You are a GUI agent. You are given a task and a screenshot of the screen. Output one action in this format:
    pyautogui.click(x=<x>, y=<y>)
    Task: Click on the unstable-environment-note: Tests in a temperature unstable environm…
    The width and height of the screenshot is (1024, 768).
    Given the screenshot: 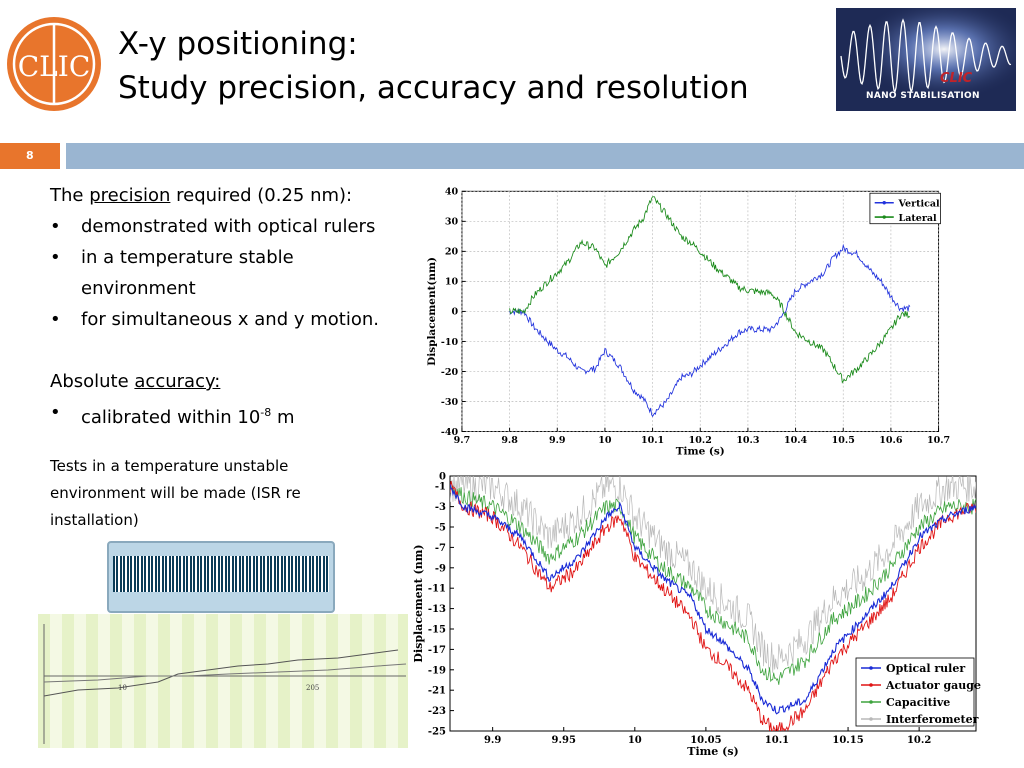 What is the action you would take?
    pyautogui.click(x=175, y=493)
    